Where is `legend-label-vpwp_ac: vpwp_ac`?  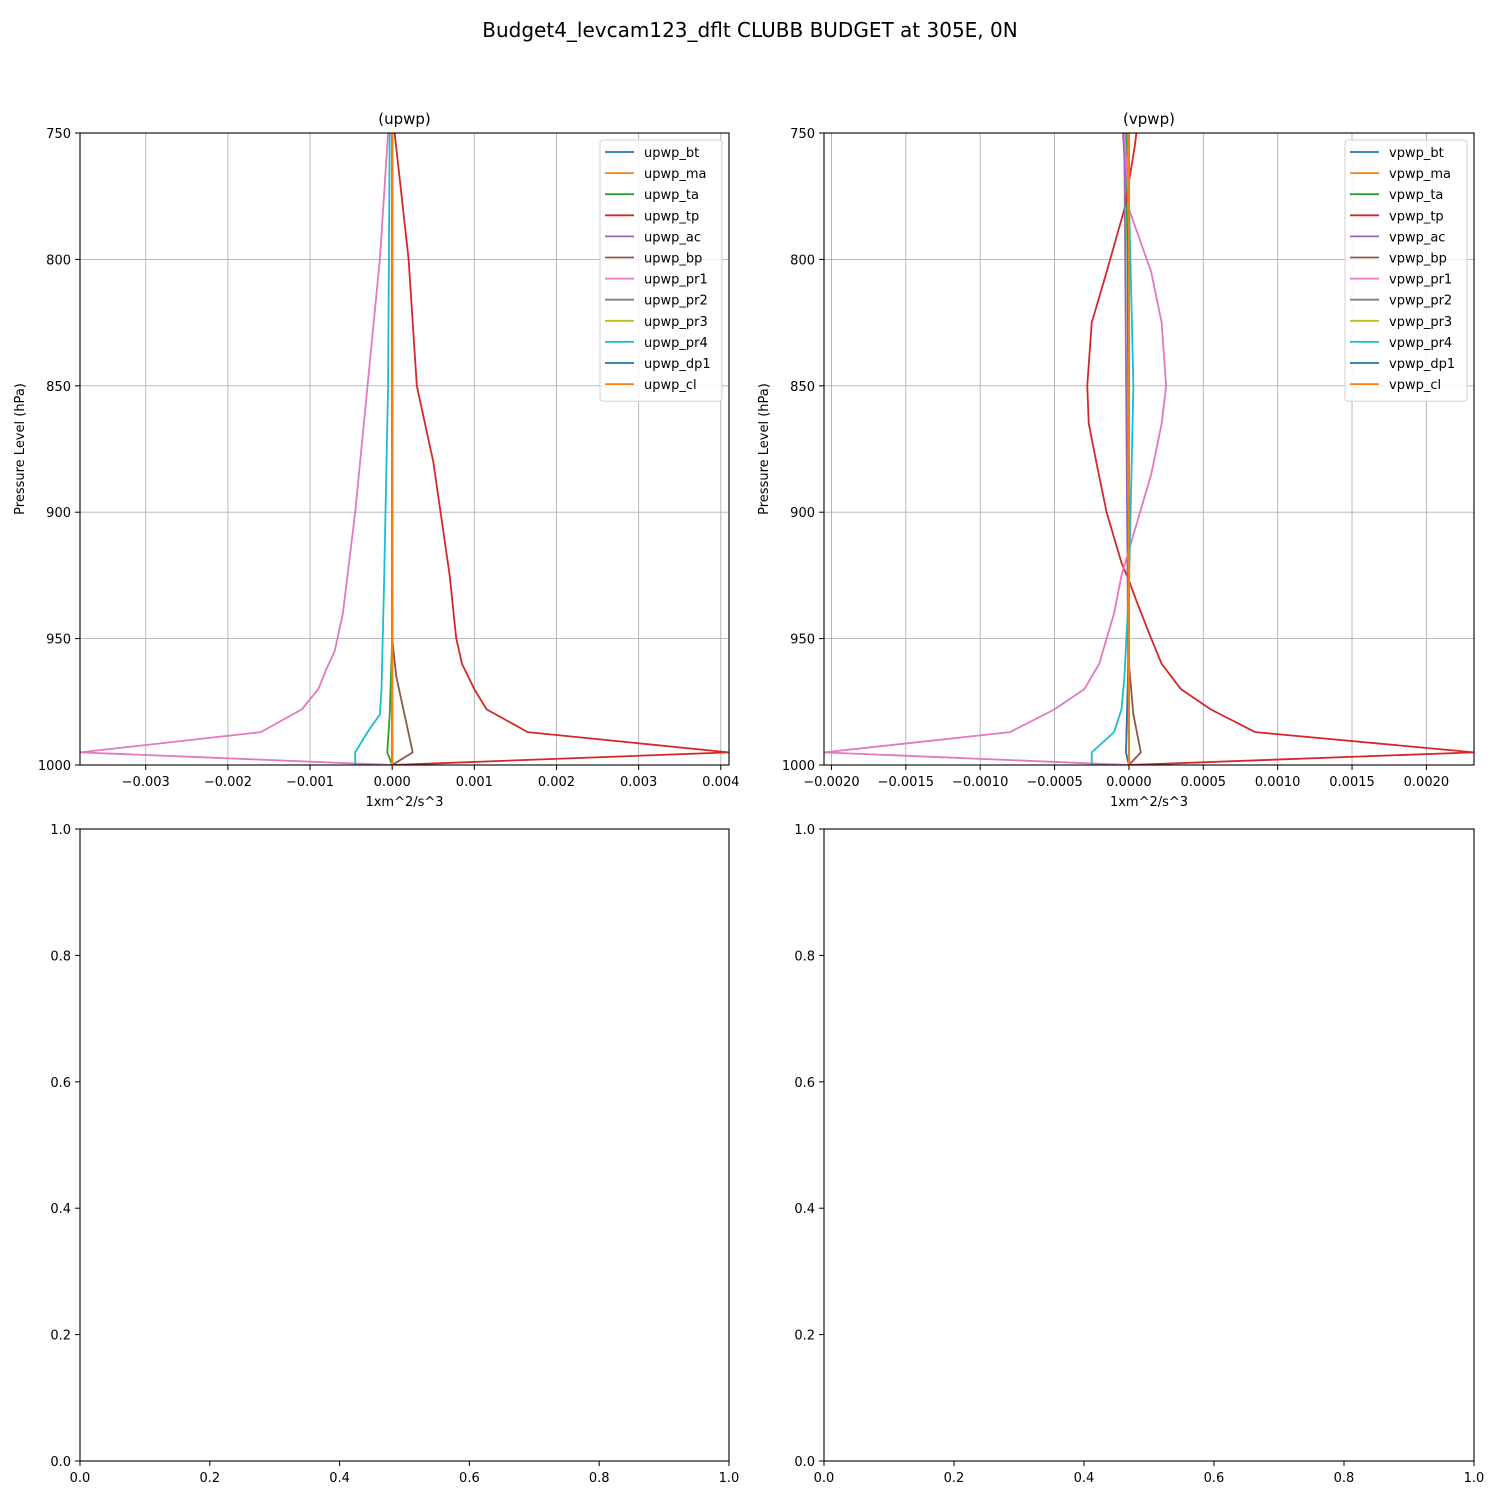
legend-label-vpwp_ac: vpwp_ac is located at coordinates (1417, 237).